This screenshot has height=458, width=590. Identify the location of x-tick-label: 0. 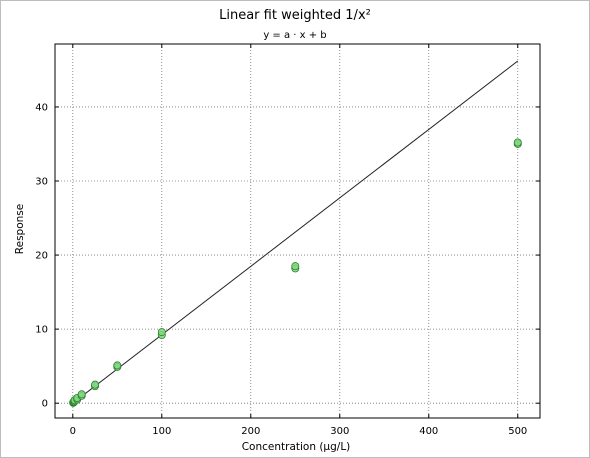
(73, 431).